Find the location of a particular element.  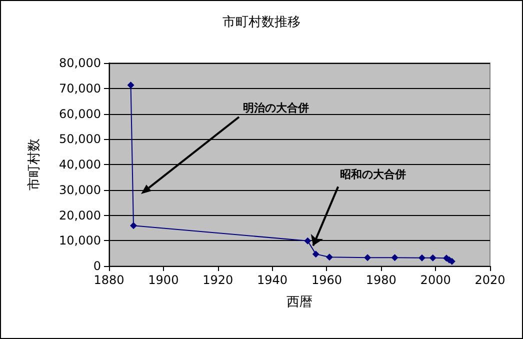

x-tick-label: 1940 is located at coordinates (272, 280).